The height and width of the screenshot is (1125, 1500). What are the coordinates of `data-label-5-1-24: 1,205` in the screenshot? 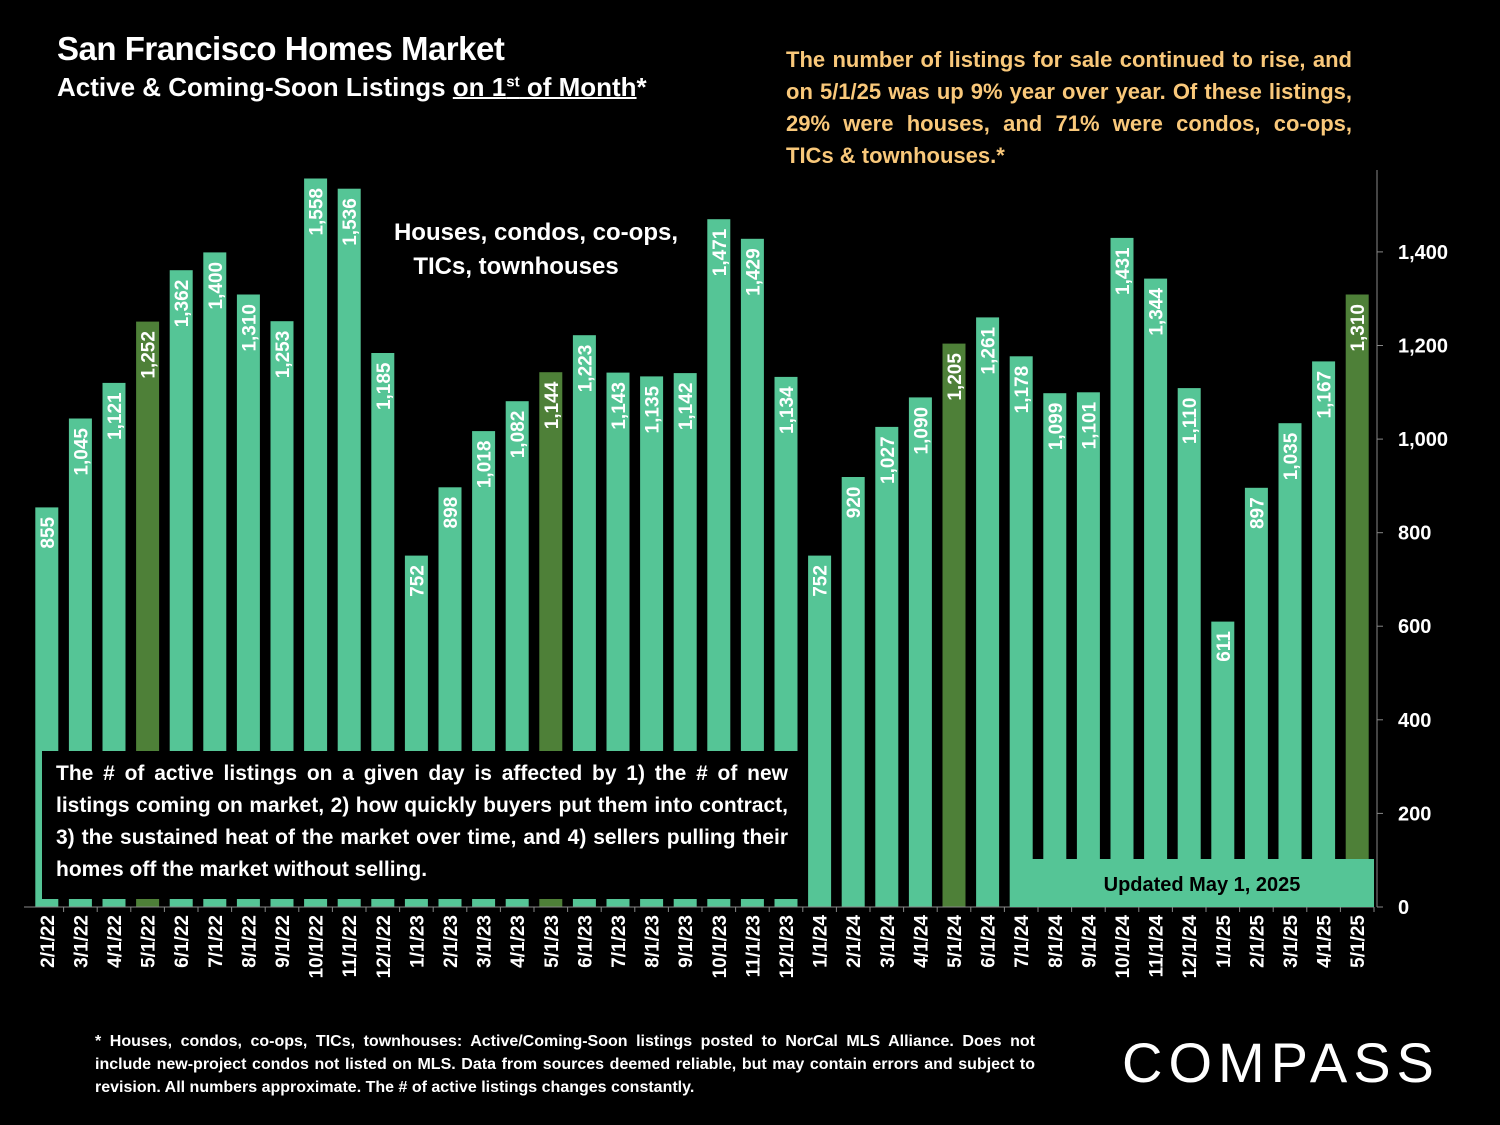 It's located at (955, 377).